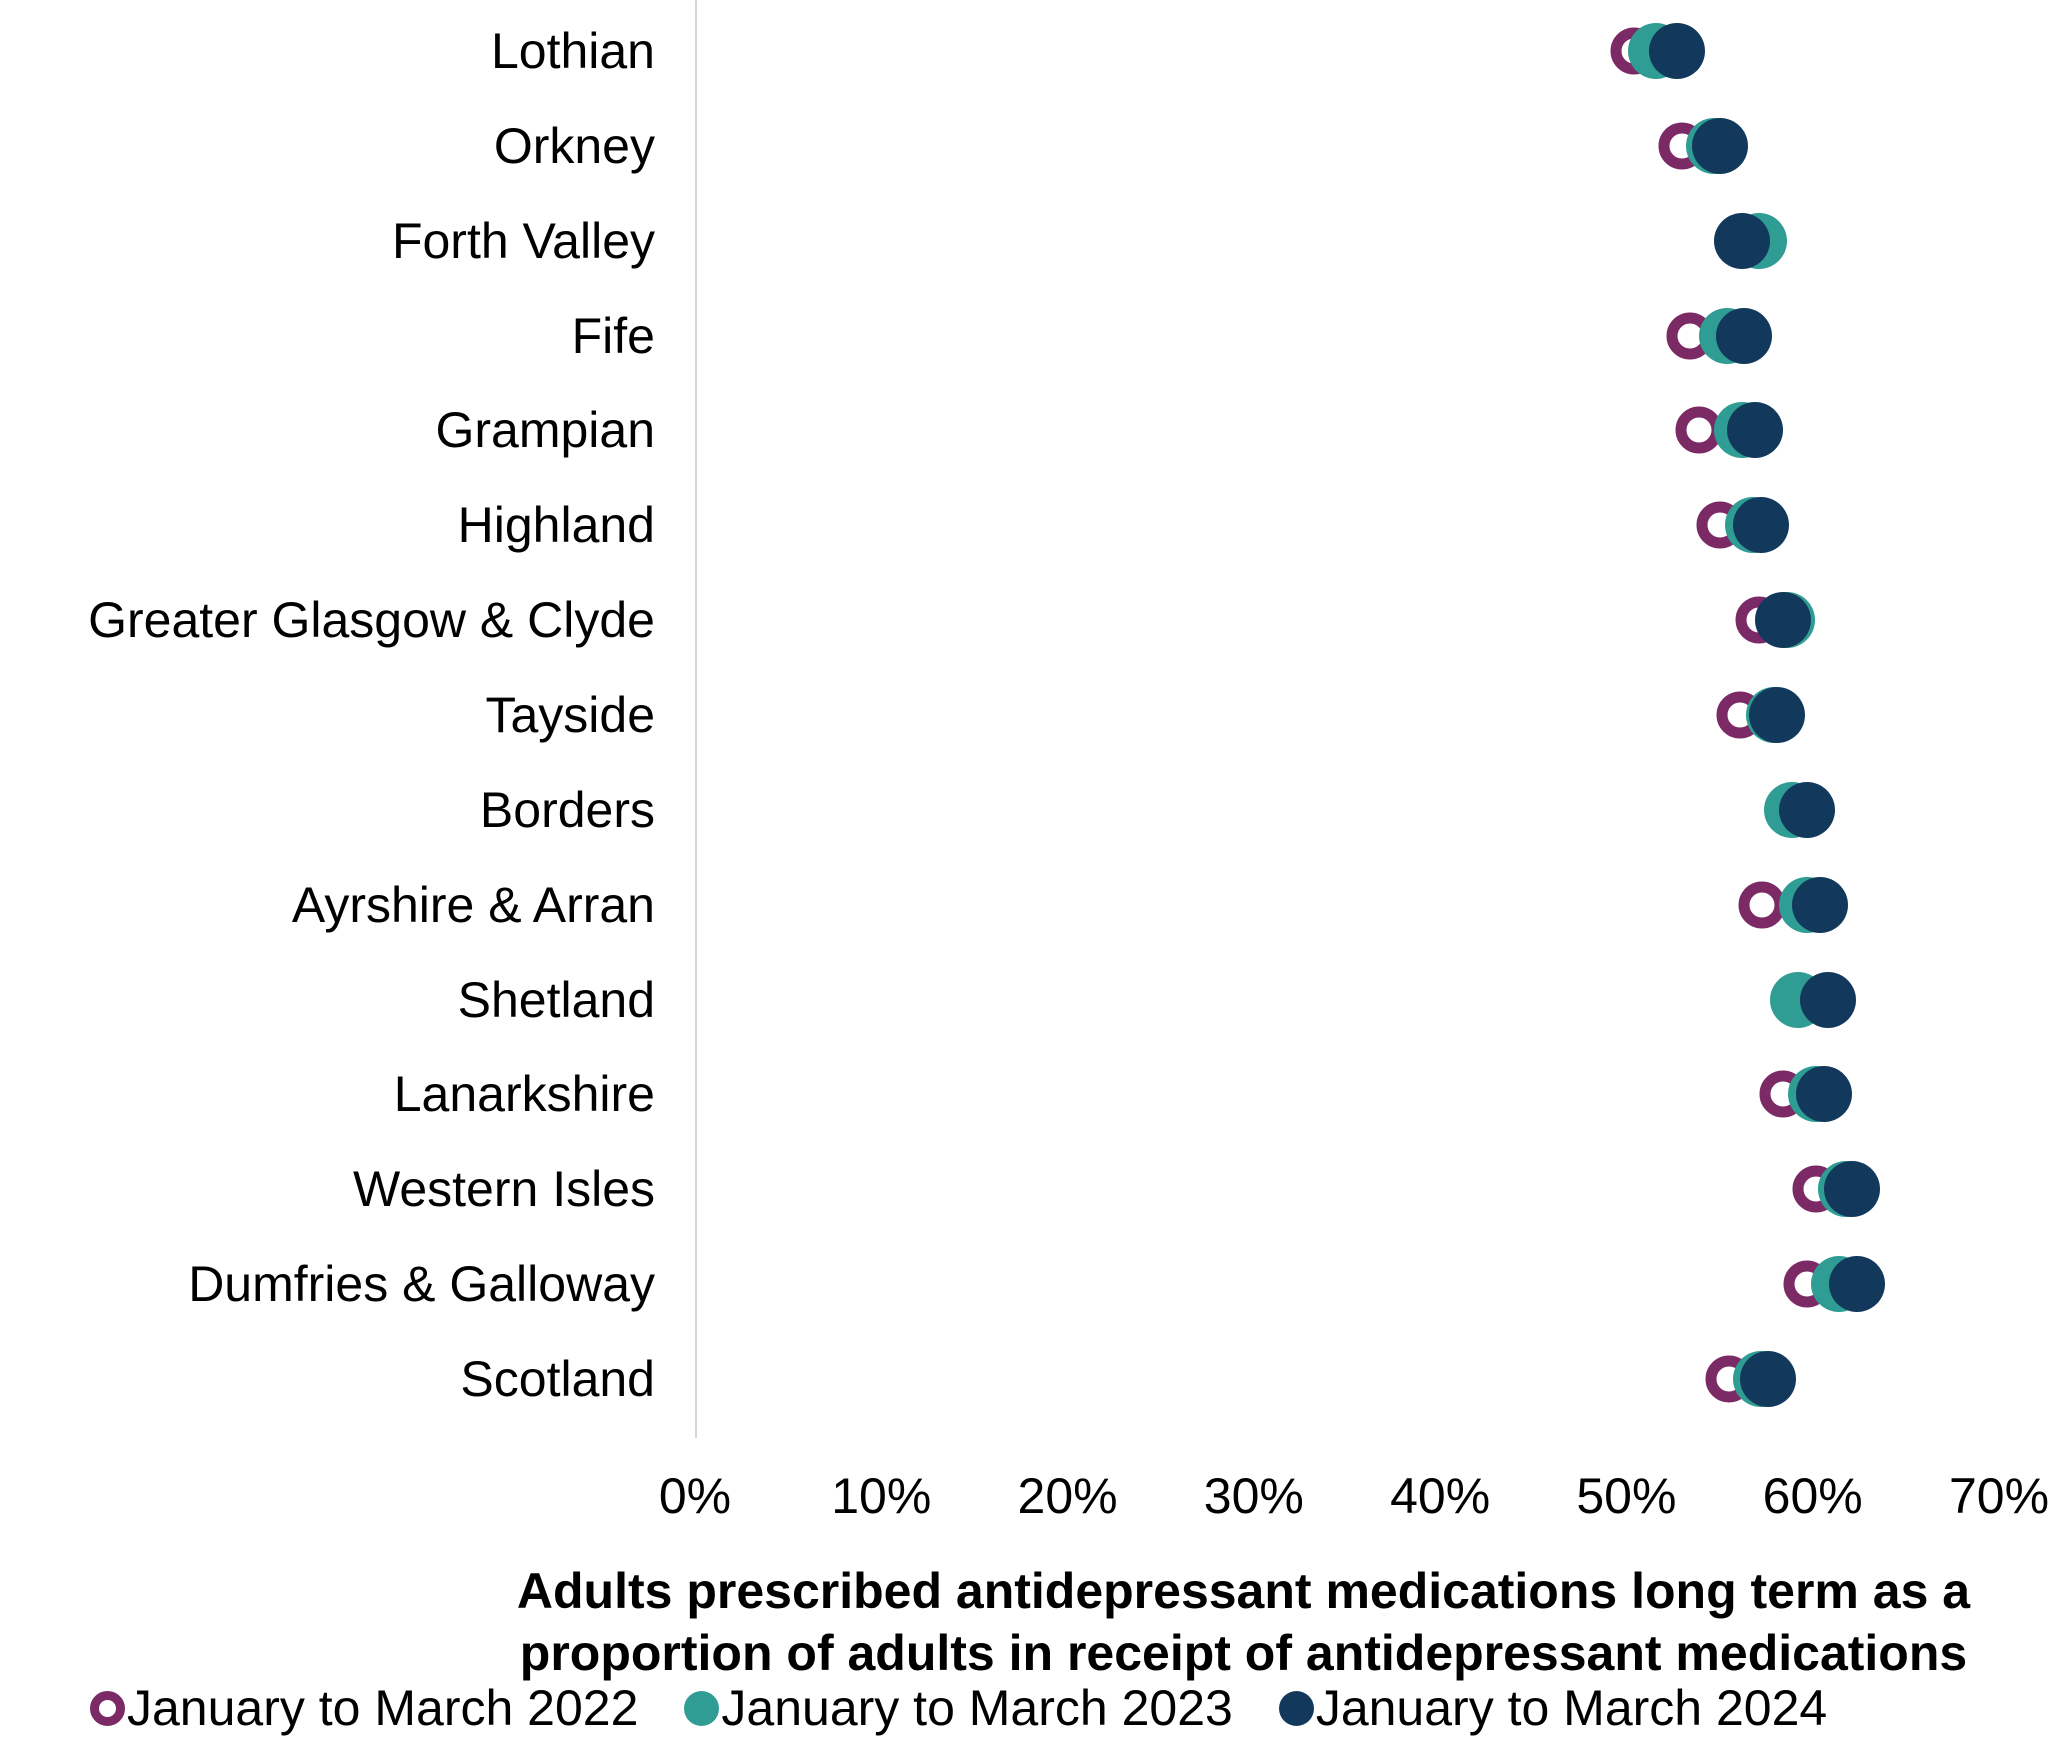 The height and width of the screenshot is (1752, 2067). I want to click on category-label: Forth Valley, so click(523, 240).